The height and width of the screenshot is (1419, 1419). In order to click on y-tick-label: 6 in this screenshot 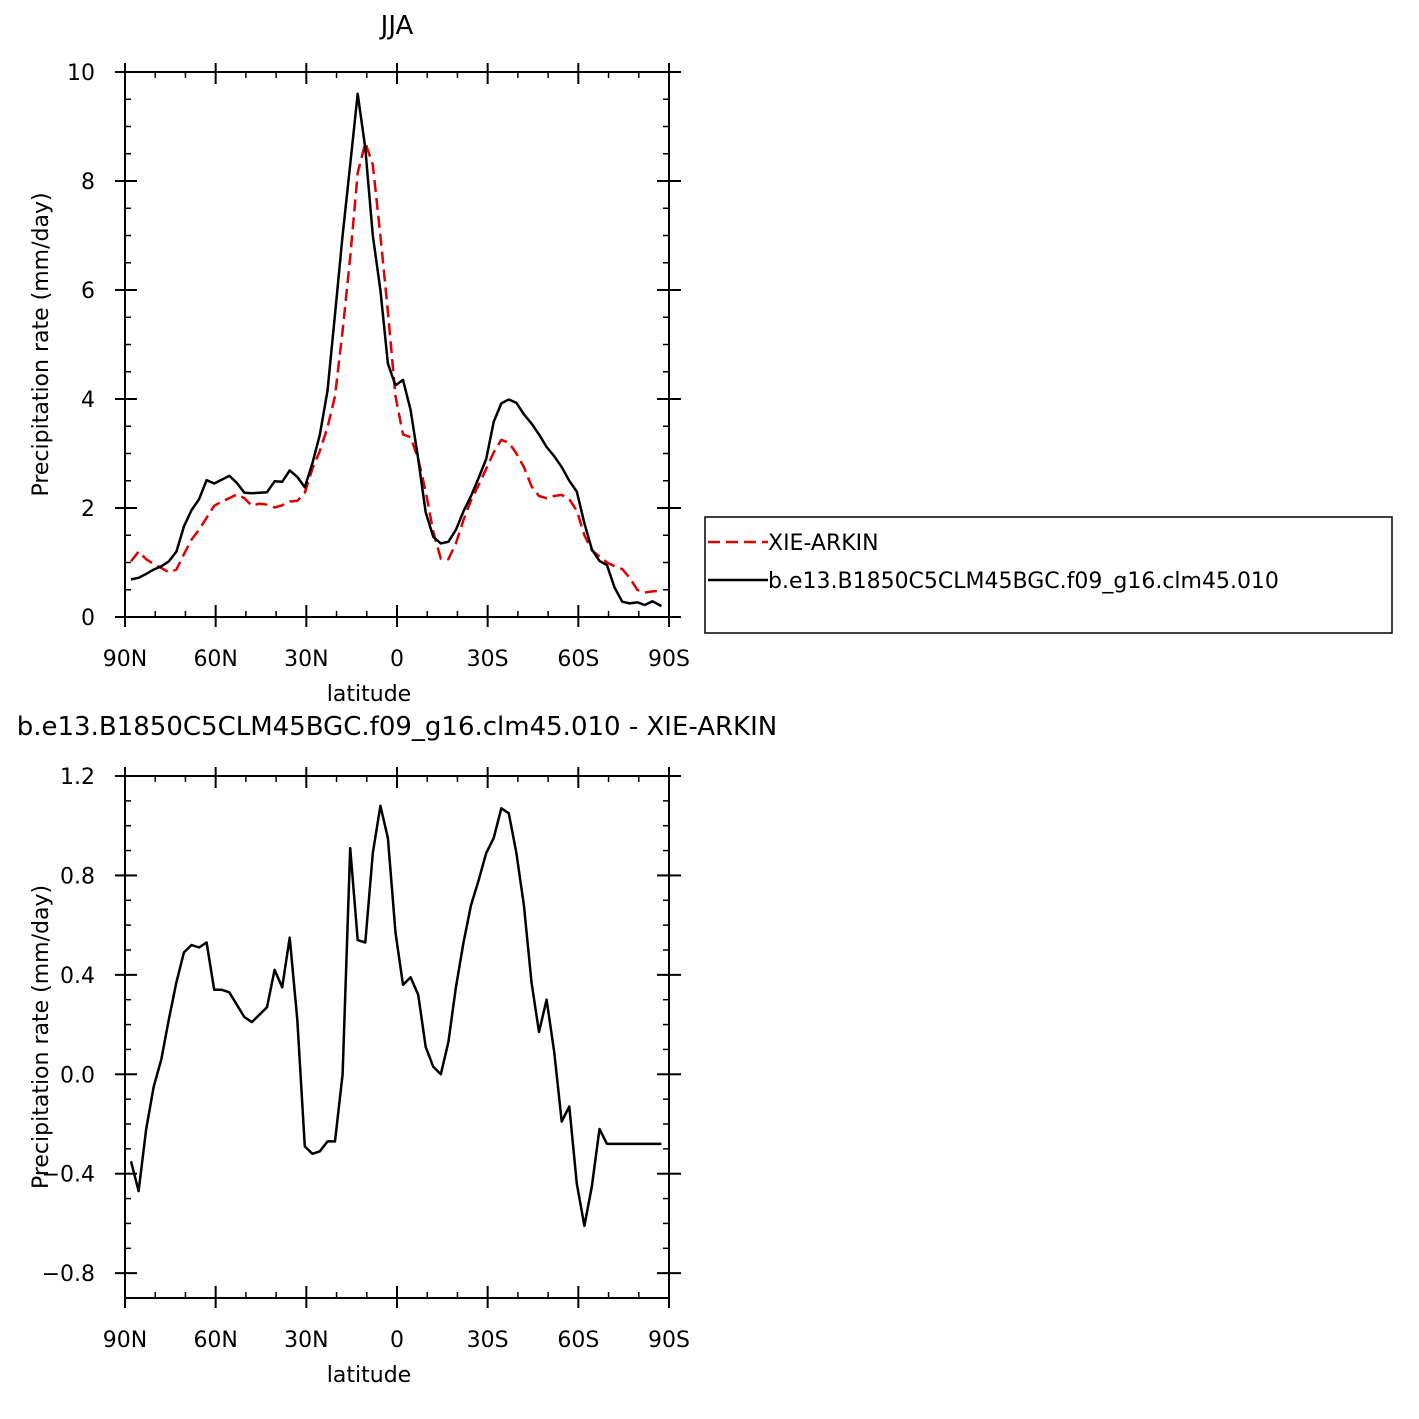, I will do `click(88, 291)`.